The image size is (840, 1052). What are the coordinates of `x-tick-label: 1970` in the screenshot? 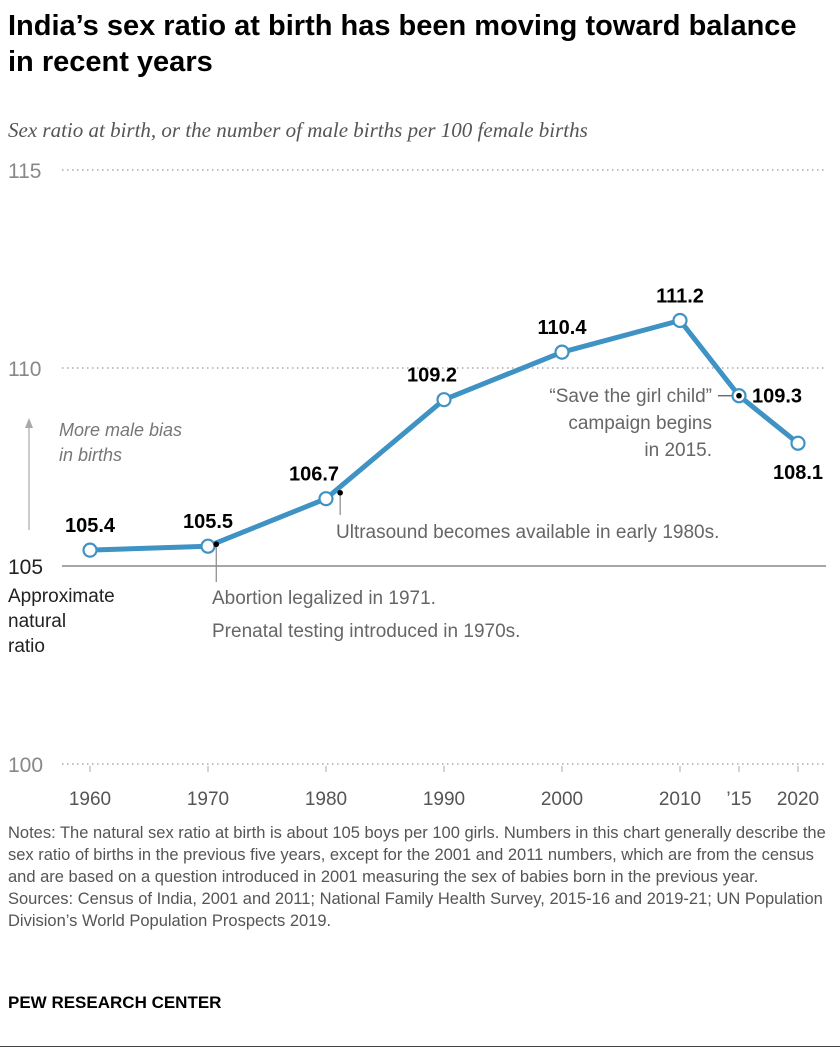 It's located at (208, 799).